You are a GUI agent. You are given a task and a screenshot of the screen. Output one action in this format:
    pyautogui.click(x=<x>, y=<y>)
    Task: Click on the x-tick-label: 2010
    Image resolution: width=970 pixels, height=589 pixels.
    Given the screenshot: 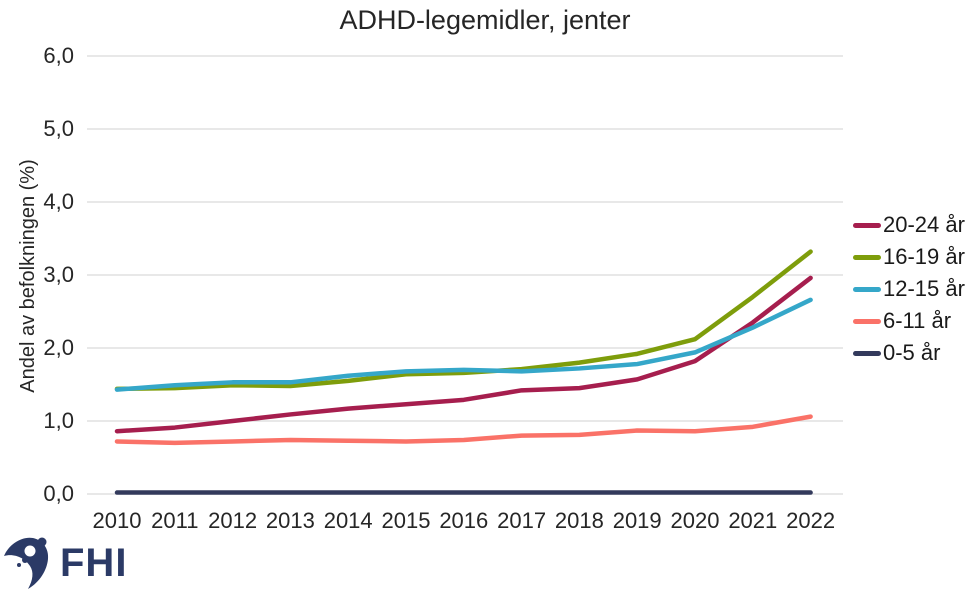 What is the action you would take?
    pyautogui.click(x=117, y=520)
    